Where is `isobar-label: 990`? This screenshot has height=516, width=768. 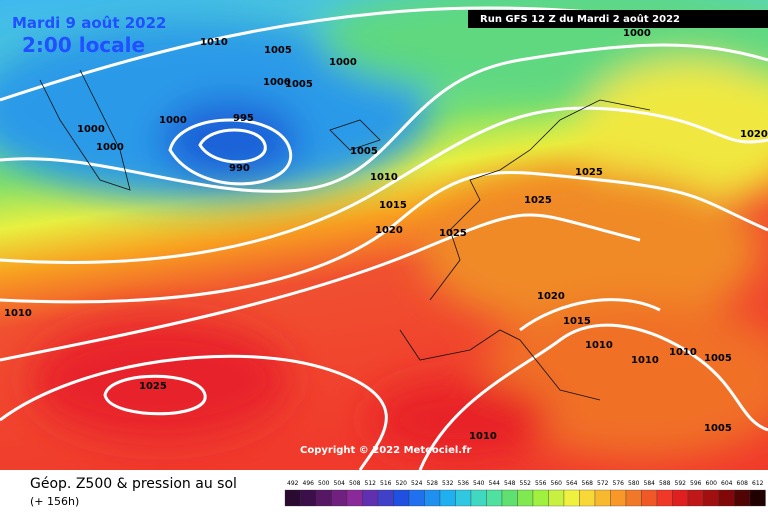
isobar-label: 990 is located at coordinates (239, 168).